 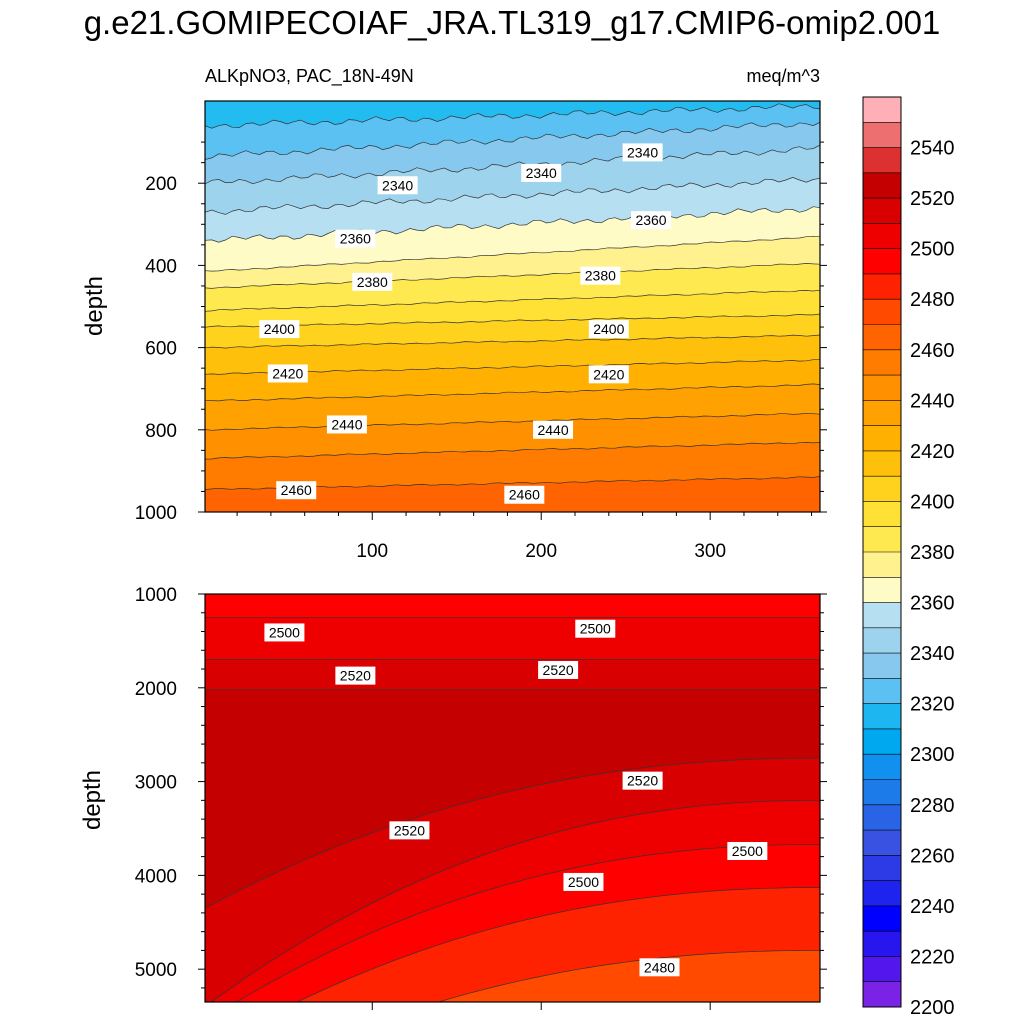 I want to click on contour-label-bottom-7: 2500, so click(x=747, y=850).